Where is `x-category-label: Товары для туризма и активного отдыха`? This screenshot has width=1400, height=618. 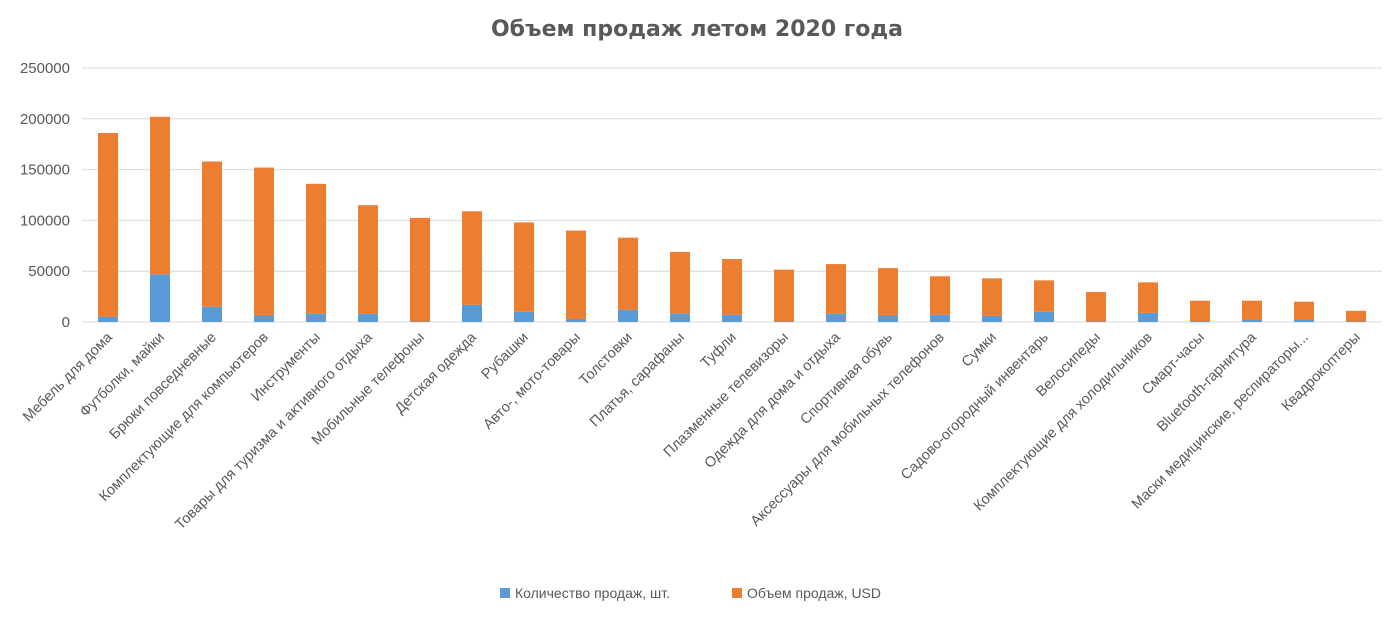 x-category-label: Товары для туризма и активного отдыха is located at coordinates (274, 431).